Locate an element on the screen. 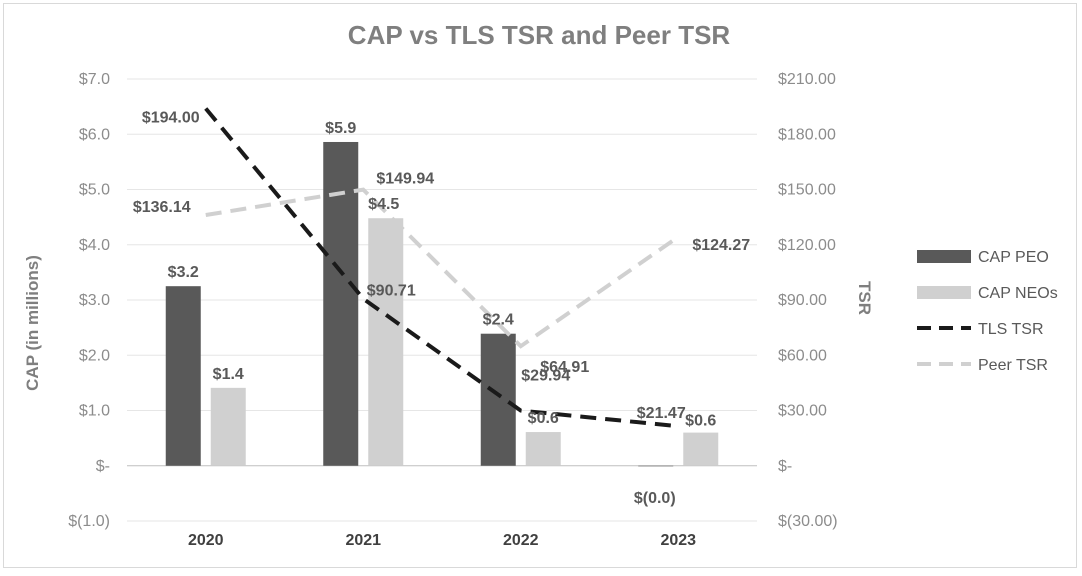 This screenshot has width=1082, height=576. data-label-cap-neos: $1.4 is located at coordinates (228, 374).